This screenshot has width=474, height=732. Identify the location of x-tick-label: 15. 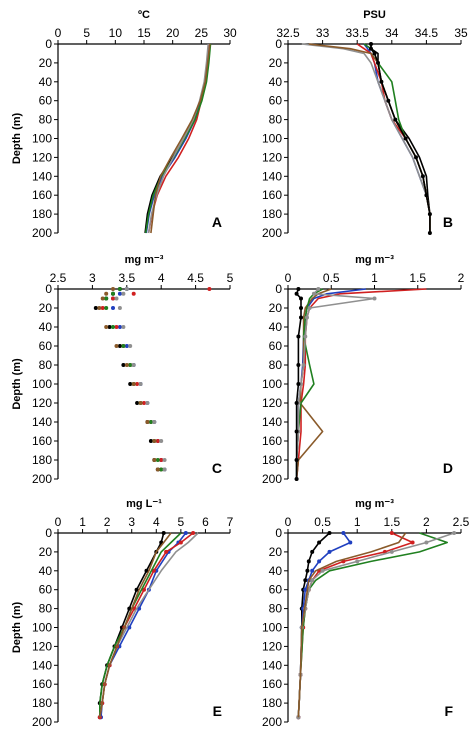
(144, 33).